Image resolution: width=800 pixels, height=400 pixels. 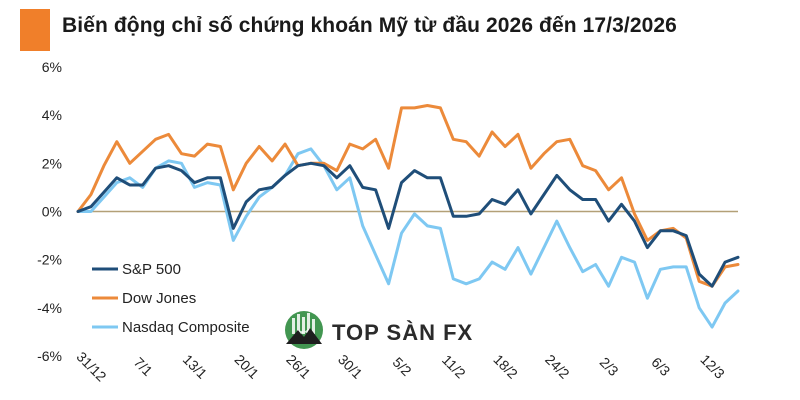 I want to click on legend-label-s-p-500: S&P 500, so click(x=151, y=269).